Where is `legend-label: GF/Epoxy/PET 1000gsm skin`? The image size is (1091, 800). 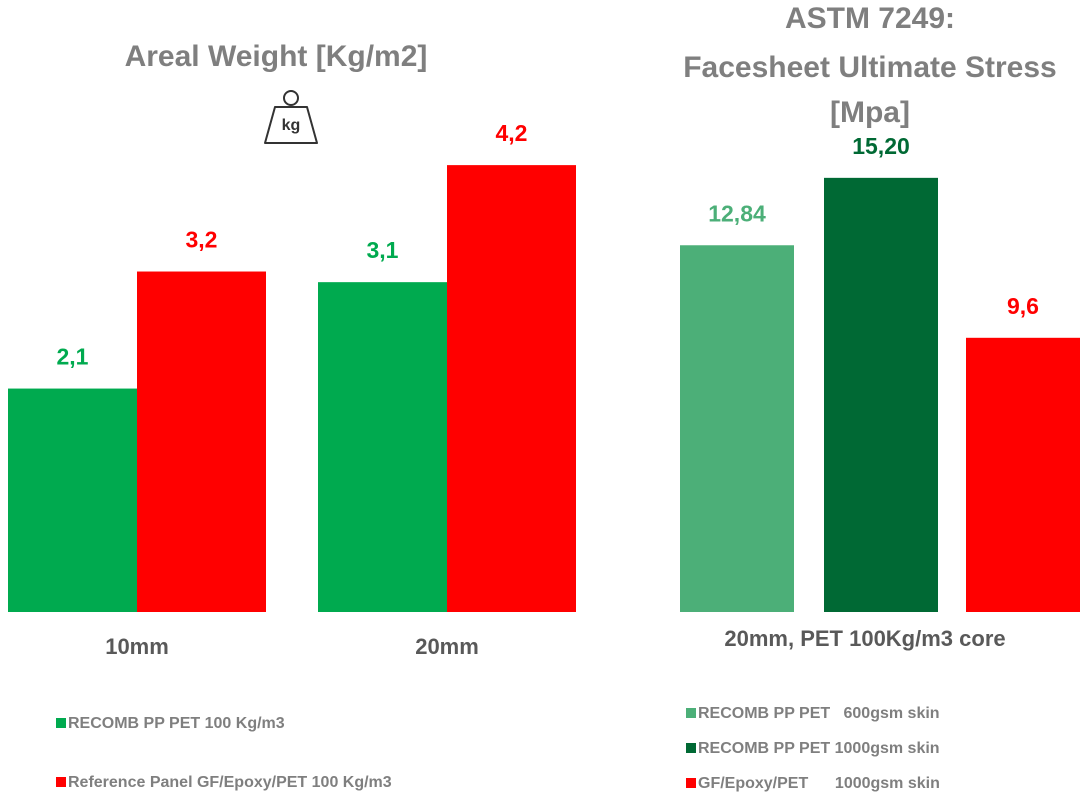
legend-label: GF/Epoxy/PET 1000gsm skin is located at coordinates (819, 783).